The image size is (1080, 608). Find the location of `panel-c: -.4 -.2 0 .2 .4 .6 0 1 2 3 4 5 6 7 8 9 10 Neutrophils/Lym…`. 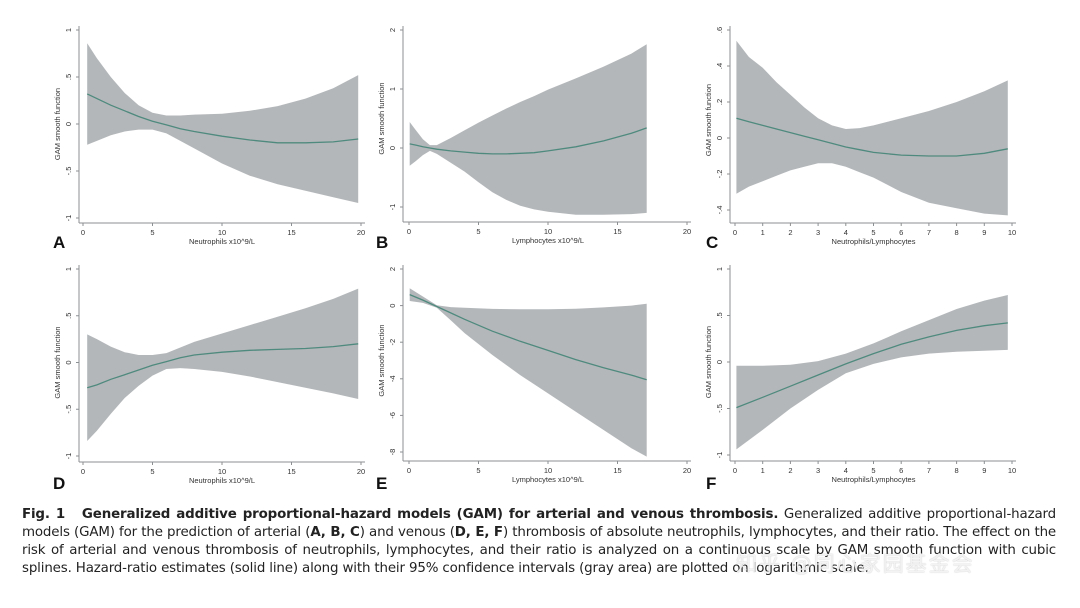

panel-c: -.4 -.2 0 .2 .4 .6 0 1 2 3 4 5 6 7 8 9 10 Neutrophils/Lym… is located at coordinates (860, 139).